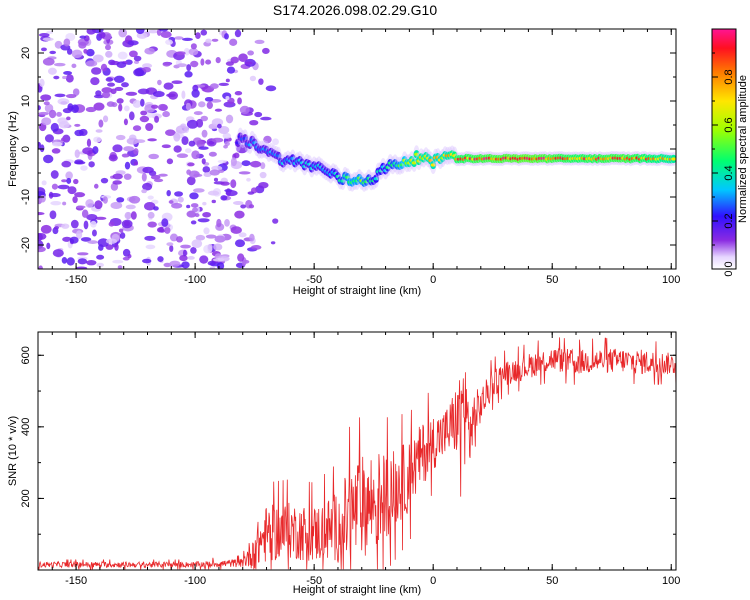  I want to click on y-tick-label: -20, so click(26, 245).